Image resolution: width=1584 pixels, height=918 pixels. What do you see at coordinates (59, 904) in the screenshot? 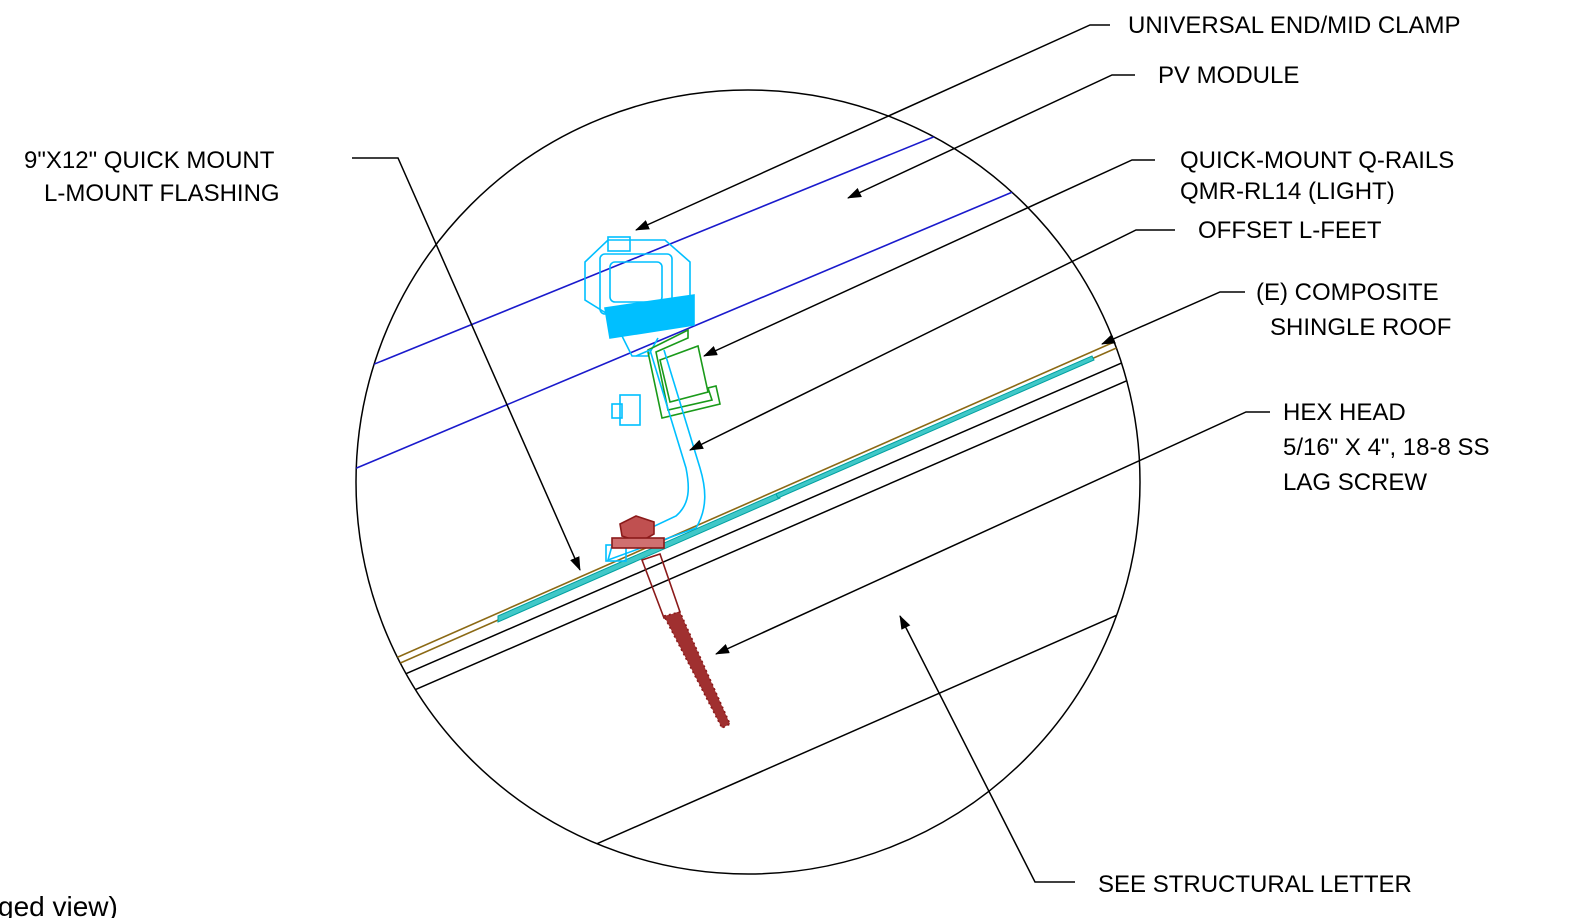
I see `caption-partial: ged view)` at bounding box center [59, 904].